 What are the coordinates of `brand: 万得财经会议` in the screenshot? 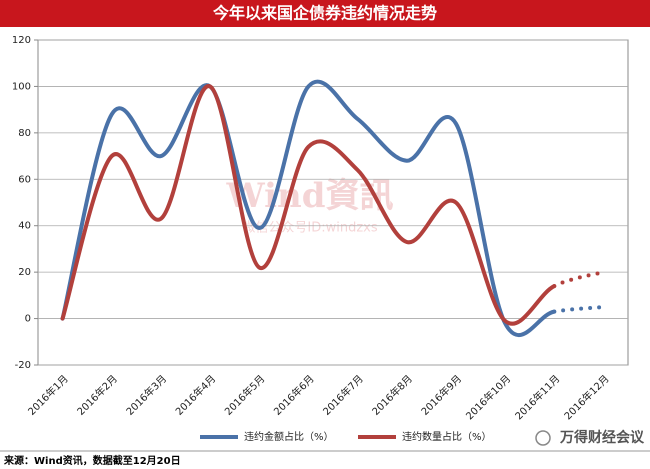 It's located at (602, 437).